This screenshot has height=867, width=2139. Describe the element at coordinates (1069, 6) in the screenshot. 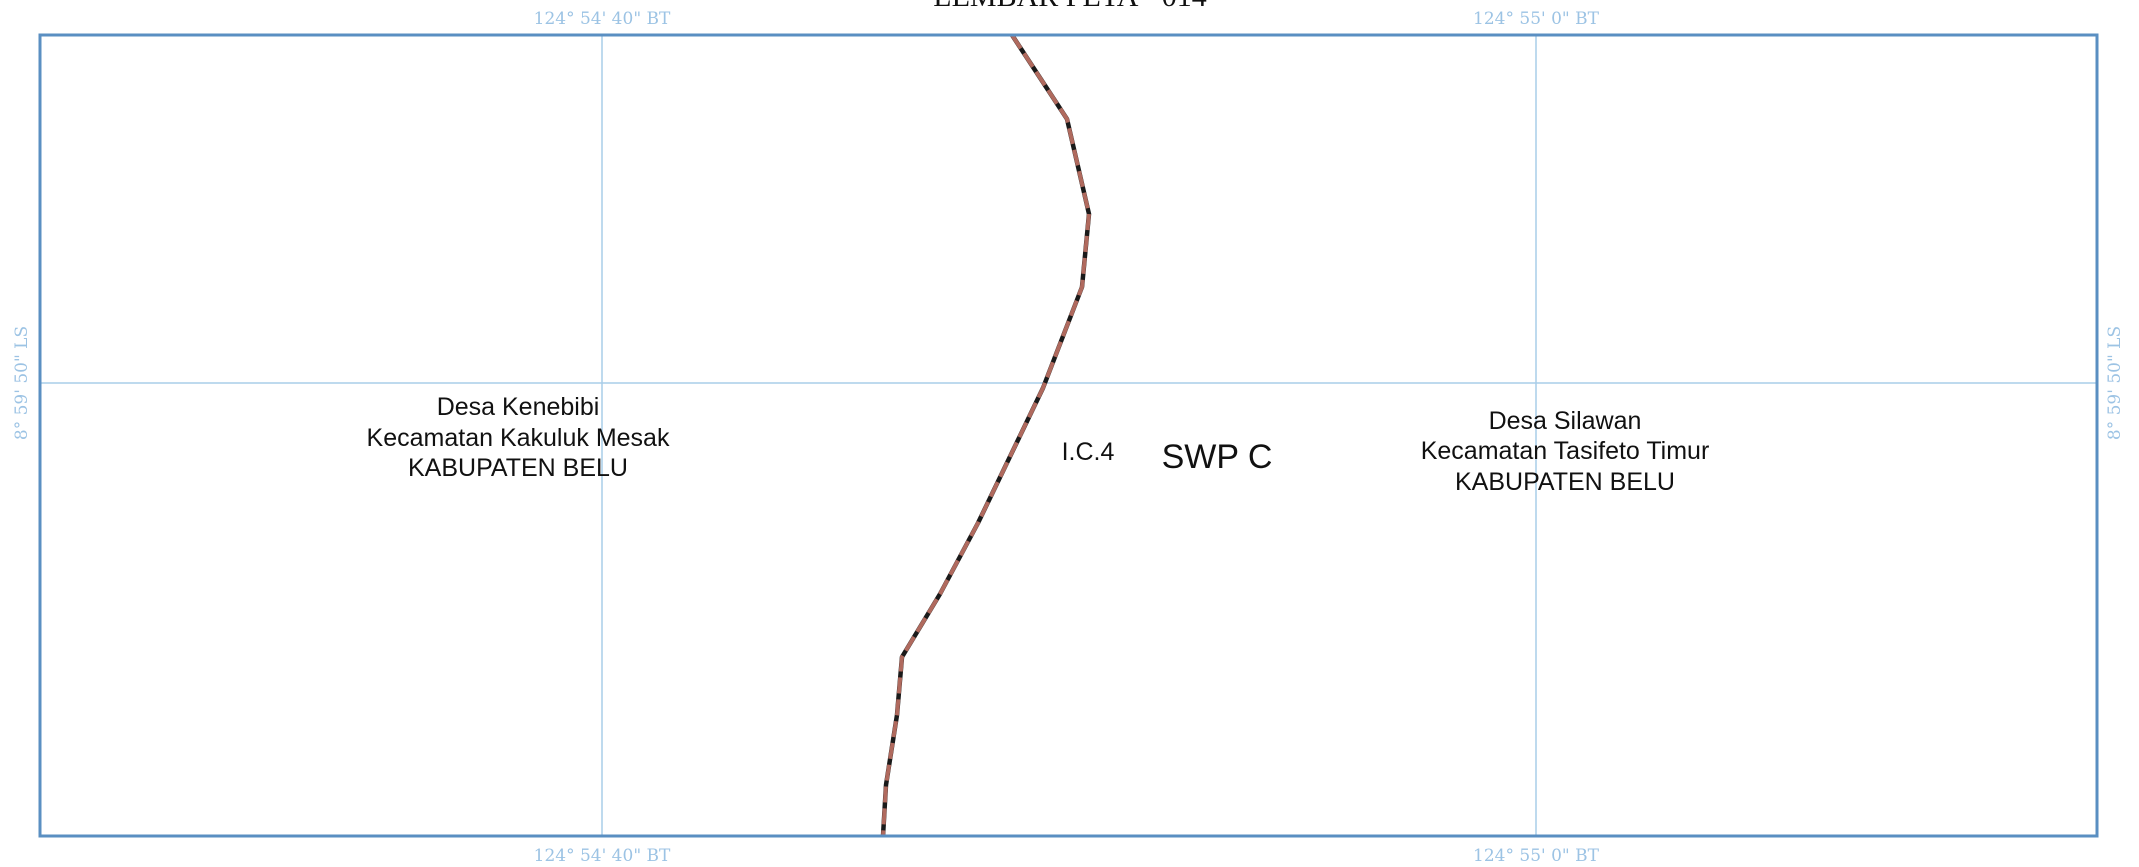

I see `sheet-title: LEMBAR PETA - 014` at that location.